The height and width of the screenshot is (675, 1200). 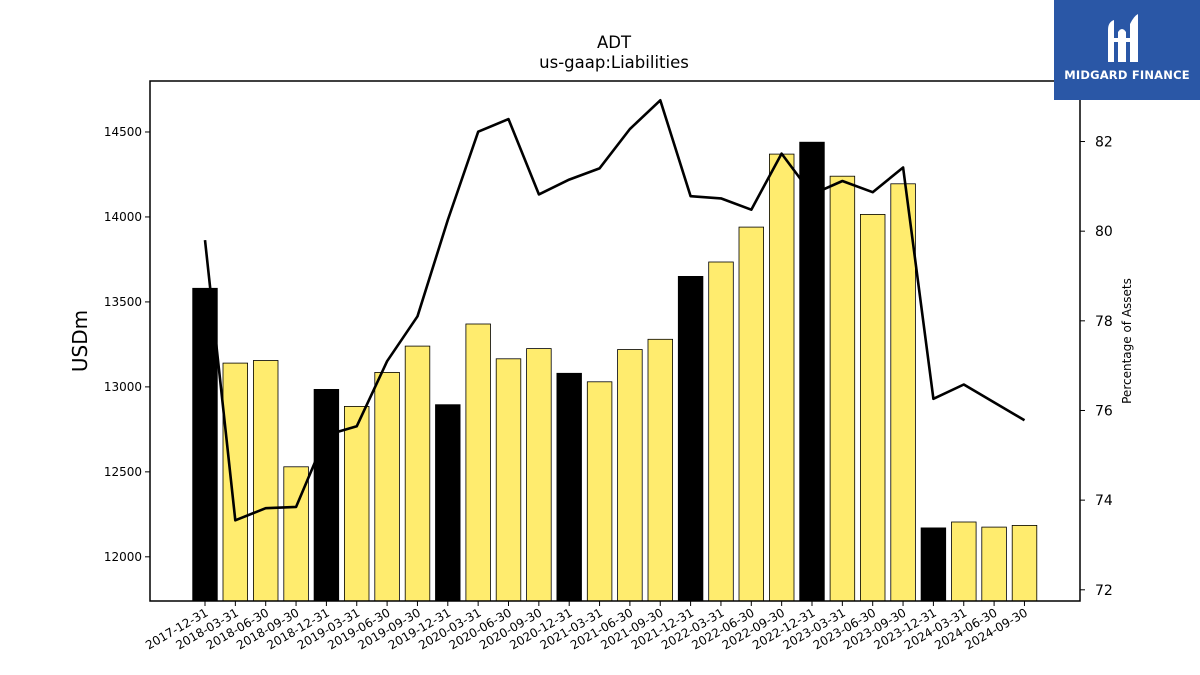 I want to click on y-tick-label: 12500, so click(x=123, y=472).